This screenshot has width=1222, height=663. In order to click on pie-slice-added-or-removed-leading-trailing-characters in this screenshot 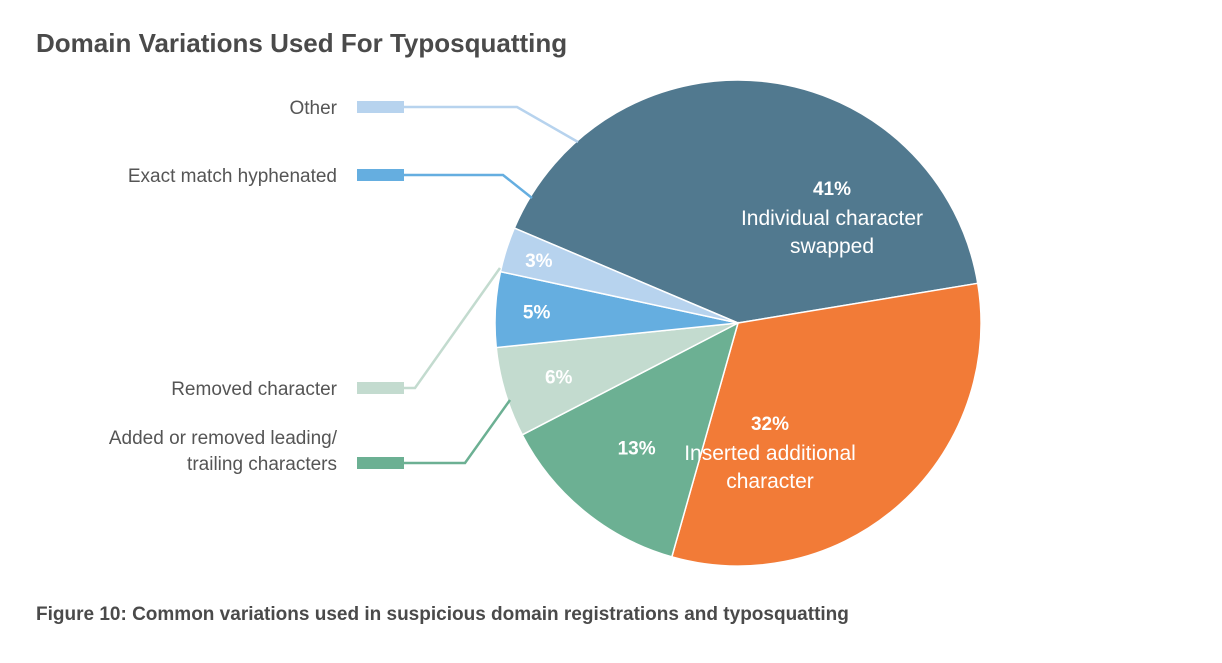, I will do `click(630, 439)`.